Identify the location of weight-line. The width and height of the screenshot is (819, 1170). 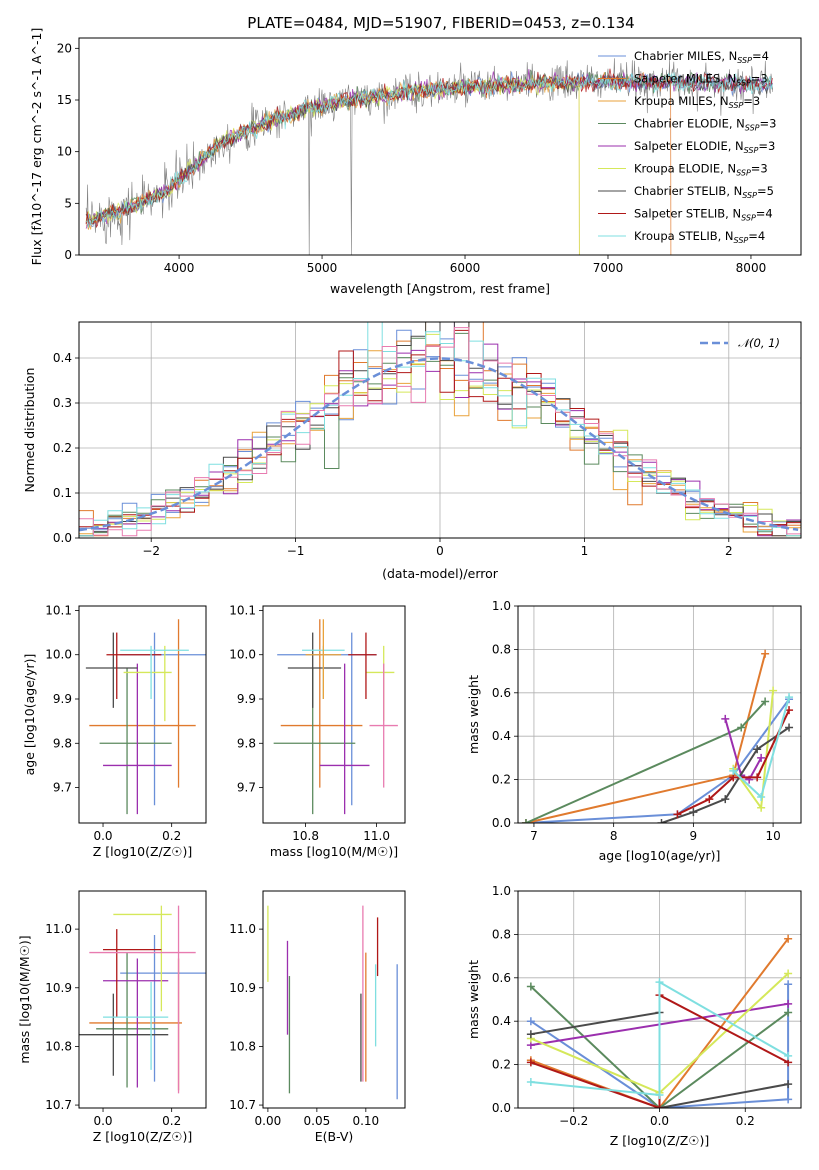
(659, 1023).